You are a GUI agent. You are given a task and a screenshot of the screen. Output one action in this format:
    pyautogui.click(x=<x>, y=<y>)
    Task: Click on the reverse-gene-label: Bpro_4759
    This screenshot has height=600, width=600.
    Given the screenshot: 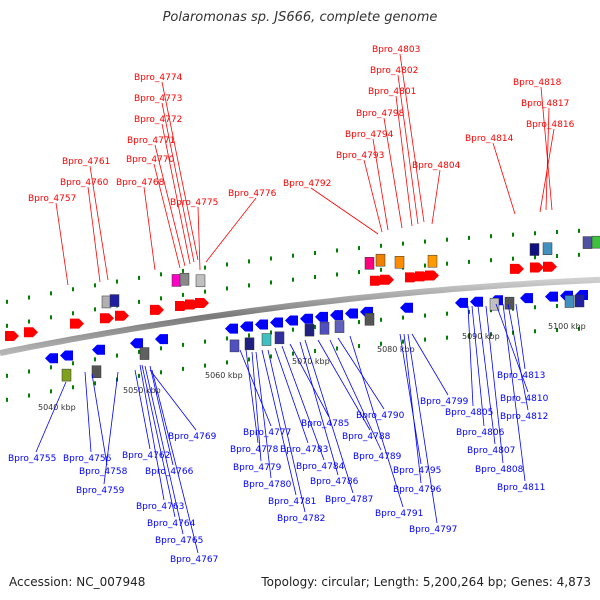 What is the action you would take?
    pyautogui.click(x=100, y=491)
    